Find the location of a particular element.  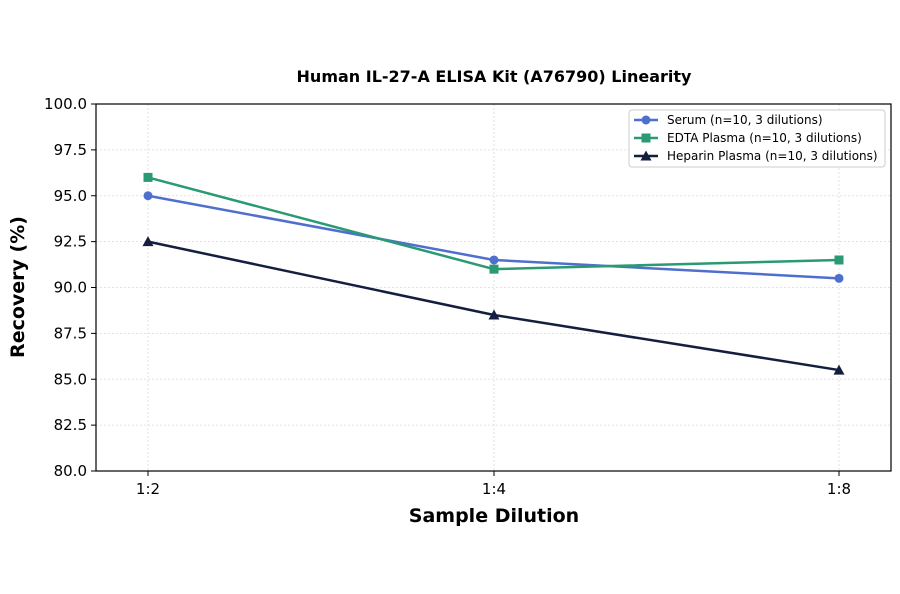

legend-box is located at coordinates (757, 138).